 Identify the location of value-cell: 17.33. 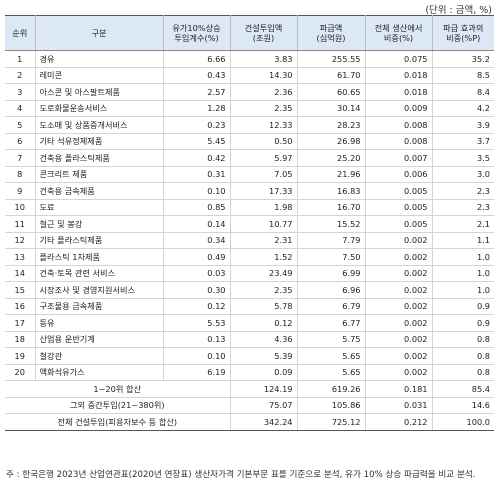
(263, 191).